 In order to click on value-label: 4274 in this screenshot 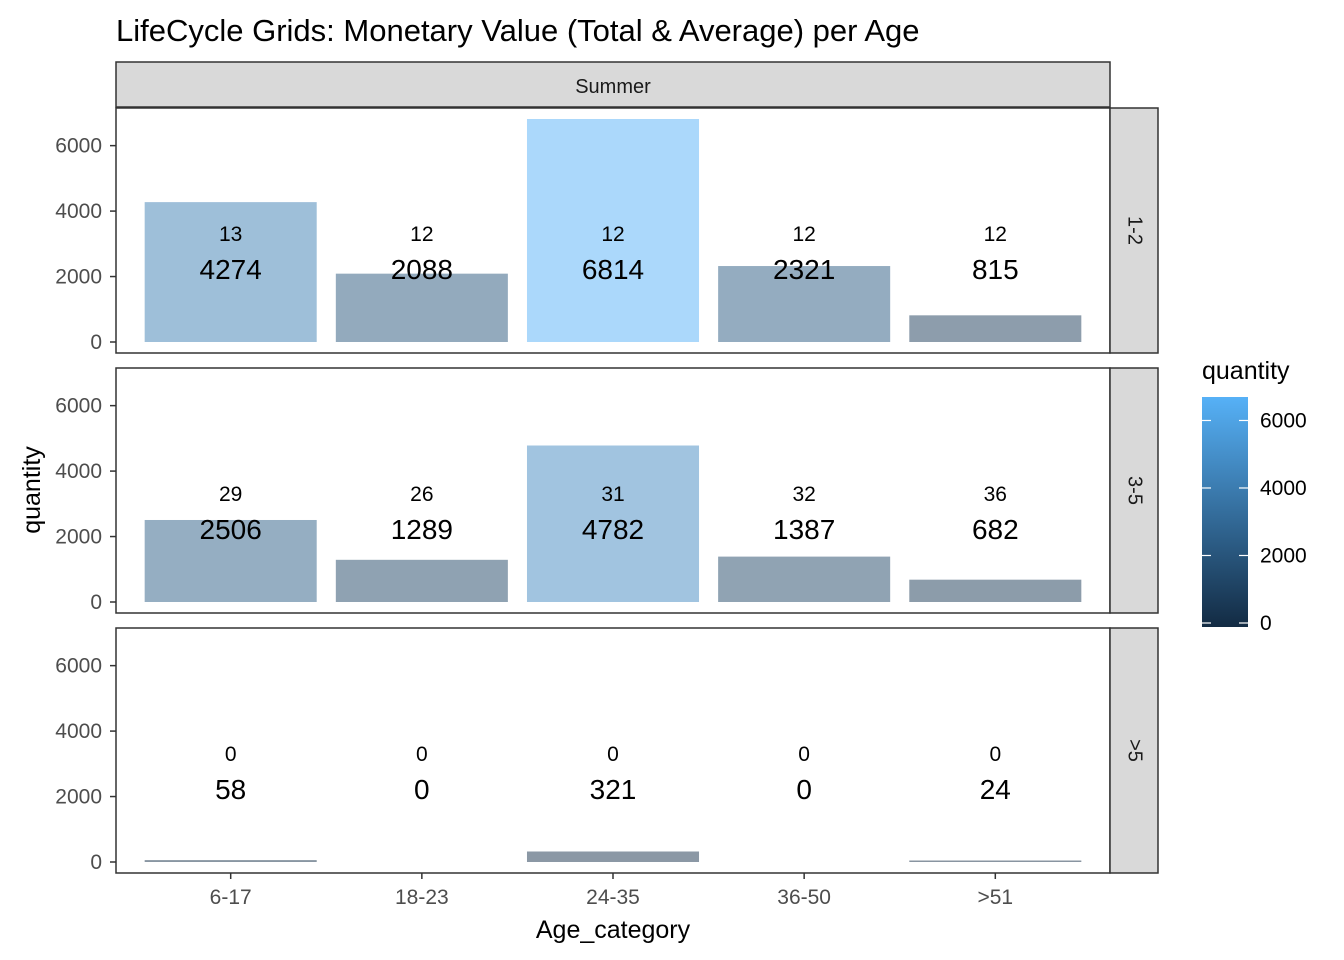, I will do `click(231, 269)`.